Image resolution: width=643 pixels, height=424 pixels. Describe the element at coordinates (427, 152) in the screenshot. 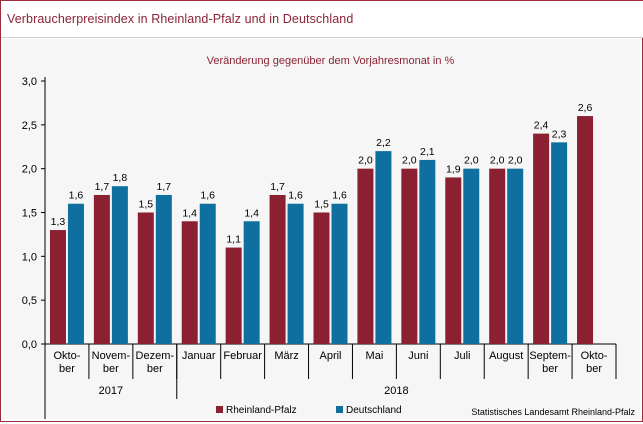

I see `bar-value-label: 2,1` at that location.